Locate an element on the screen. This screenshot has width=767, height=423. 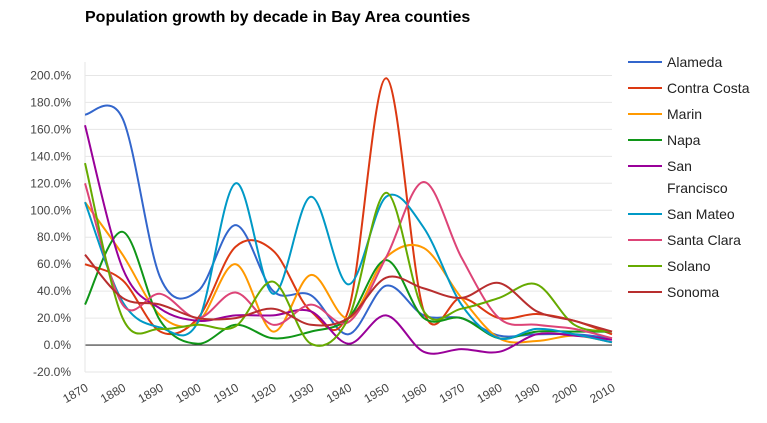
y-tick-label: 140.0% is located at coordinates (50, 156).